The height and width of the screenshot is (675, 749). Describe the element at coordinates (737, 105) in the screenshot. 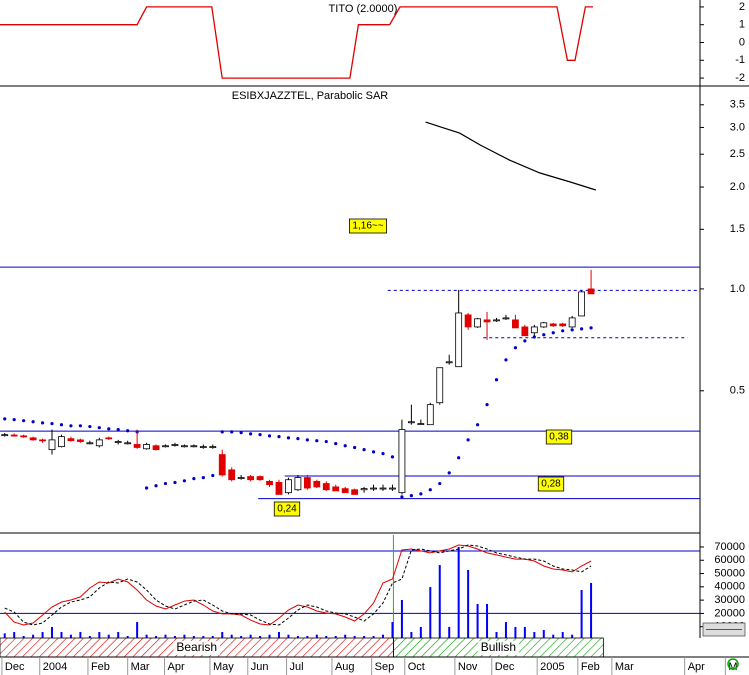

I see `y-tick-label: 3.5` at that location.